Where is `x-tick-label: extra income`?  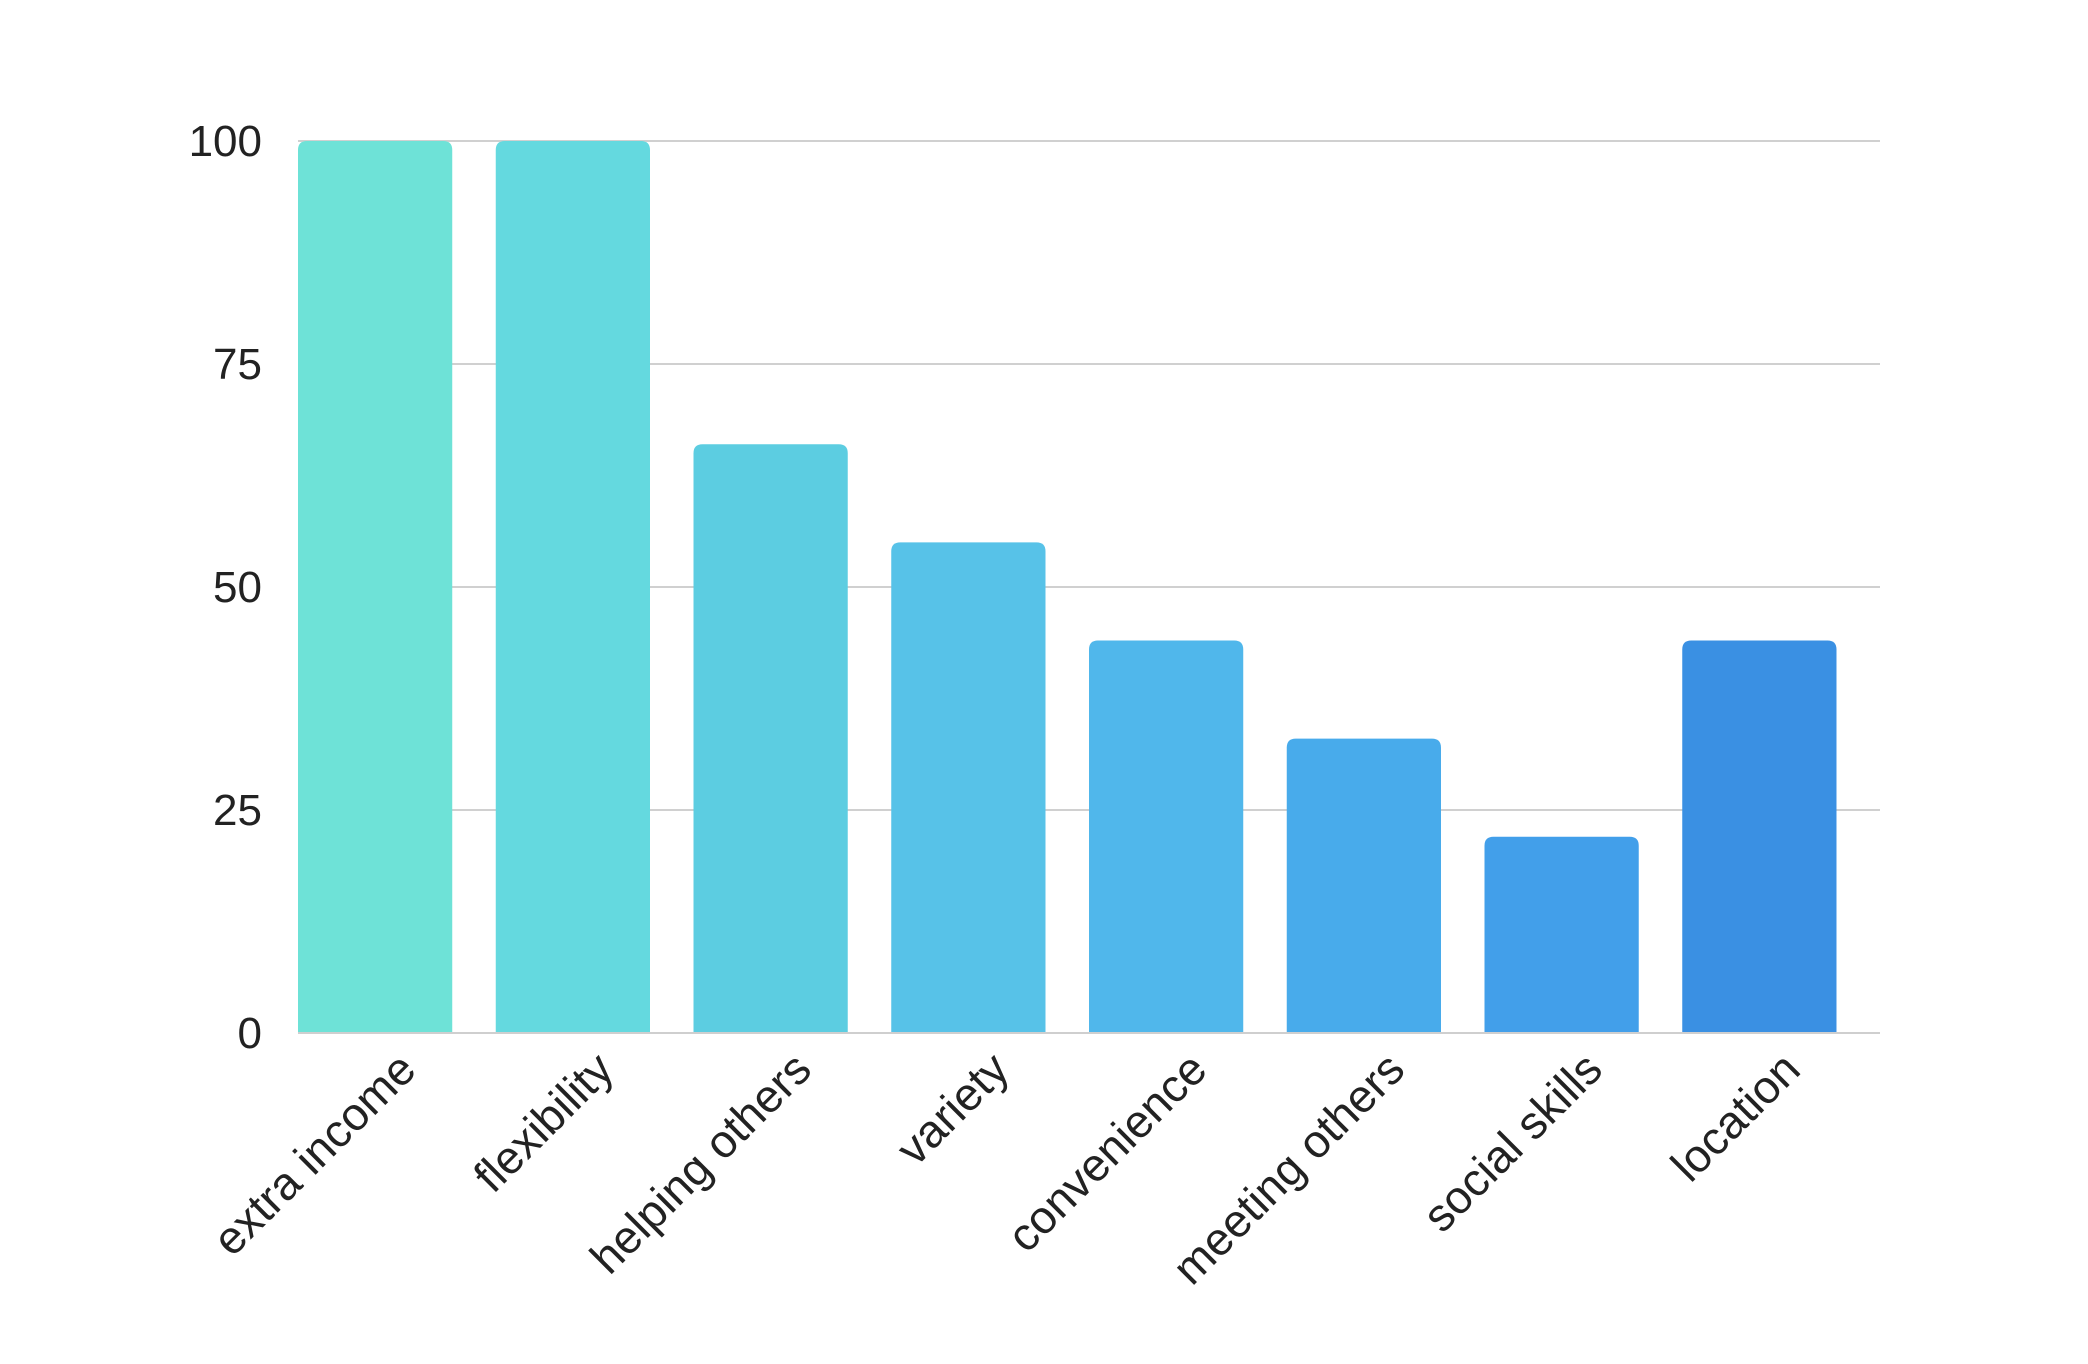
x-tick-label: extra income is located at coordinates (313, 1153).